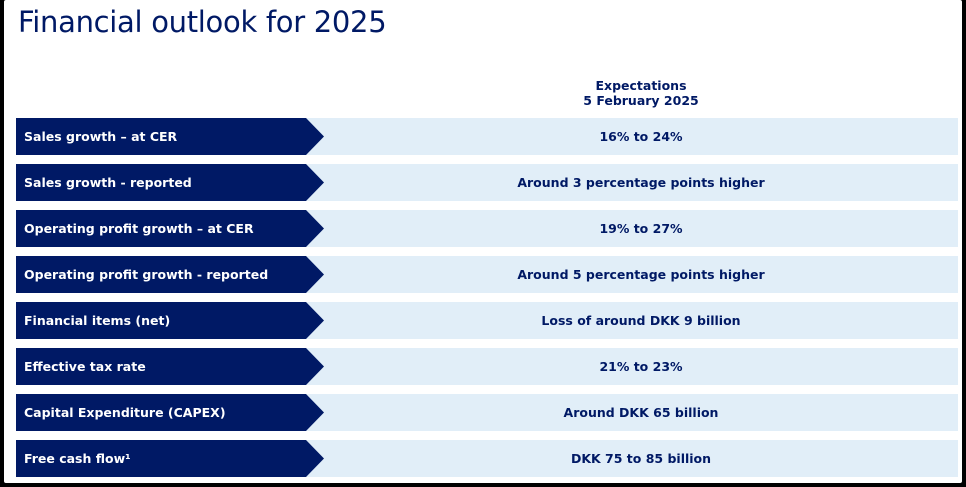 This screenshot has width=966, height=487. What do you see at coordinates (641, 412) in the screenshot?
I see `row-value: Around DKK 65 billion` at bounding box center [641, 412].